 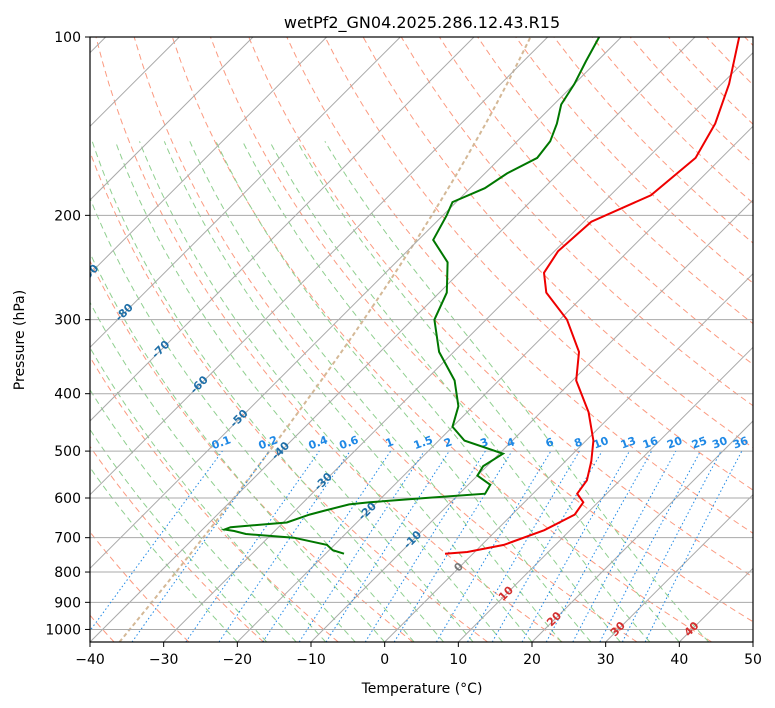 I want to click on x-tick-label: 10, so click(x=458, y=660).